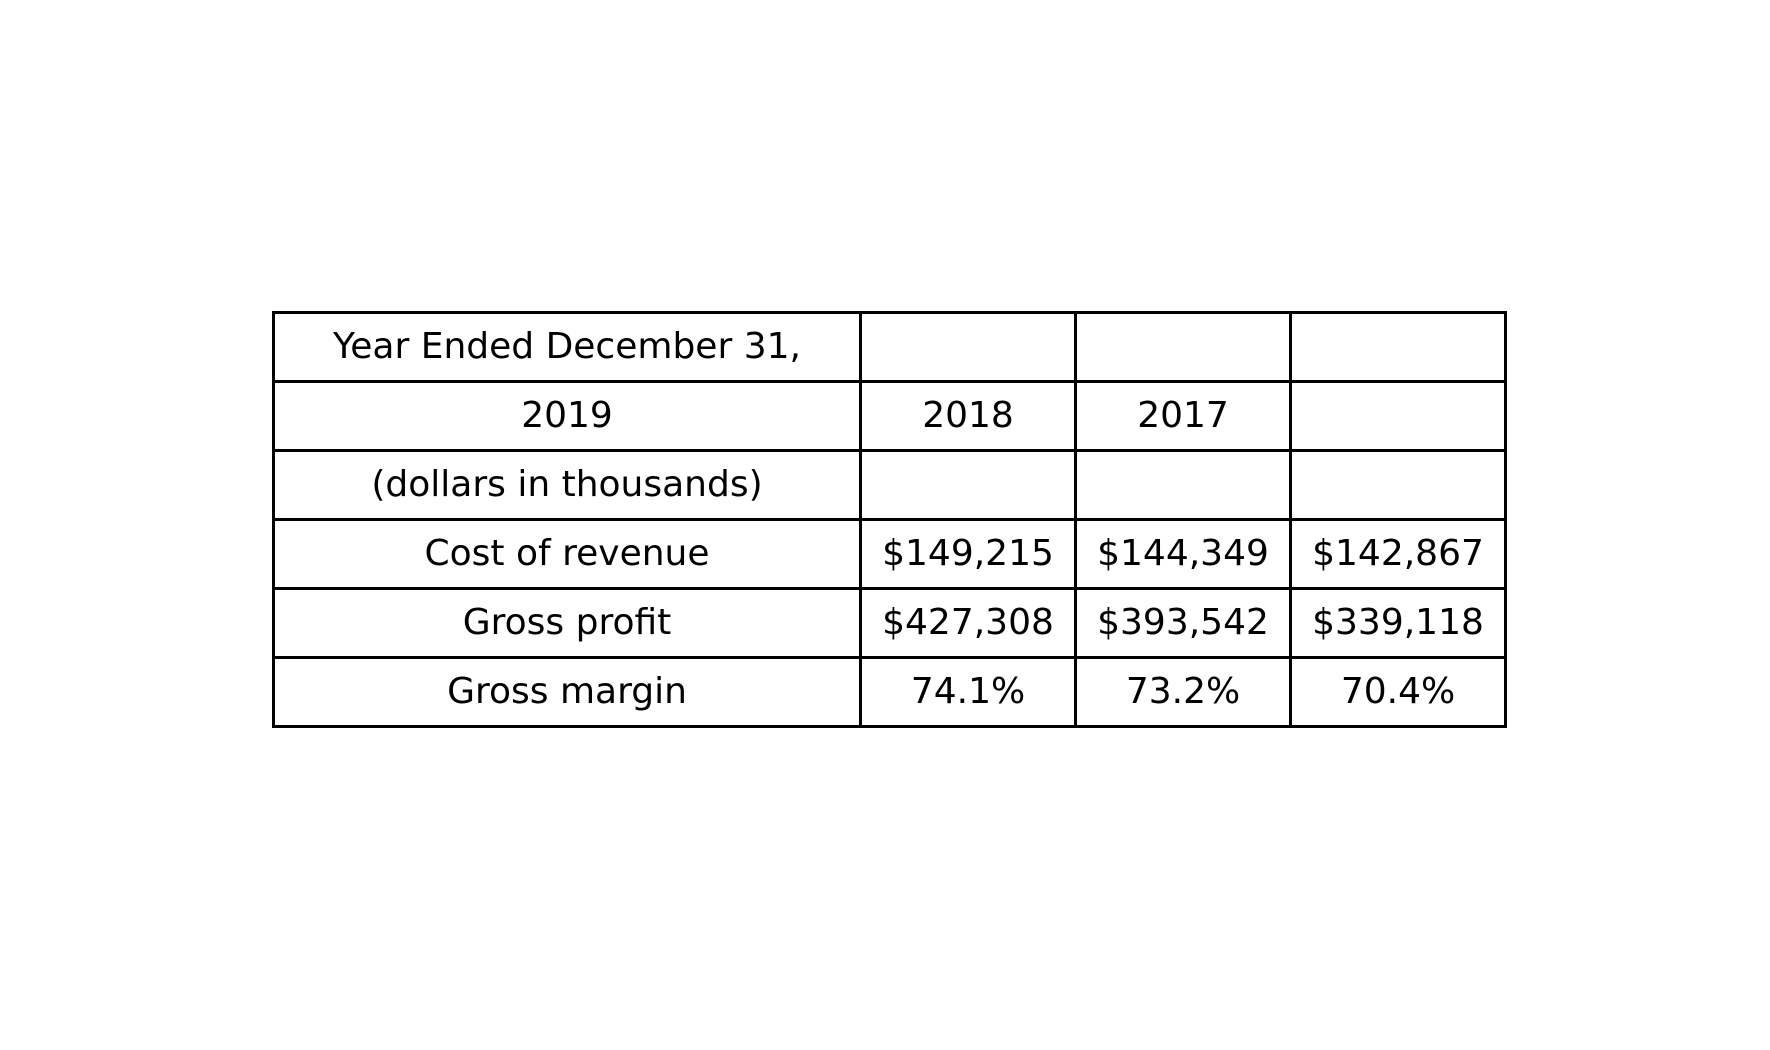  What do you see at coordinates (567, 347) in the screenshot?
I see `table-cell: Year Ended December 31,` at bounding box center [567, 347].